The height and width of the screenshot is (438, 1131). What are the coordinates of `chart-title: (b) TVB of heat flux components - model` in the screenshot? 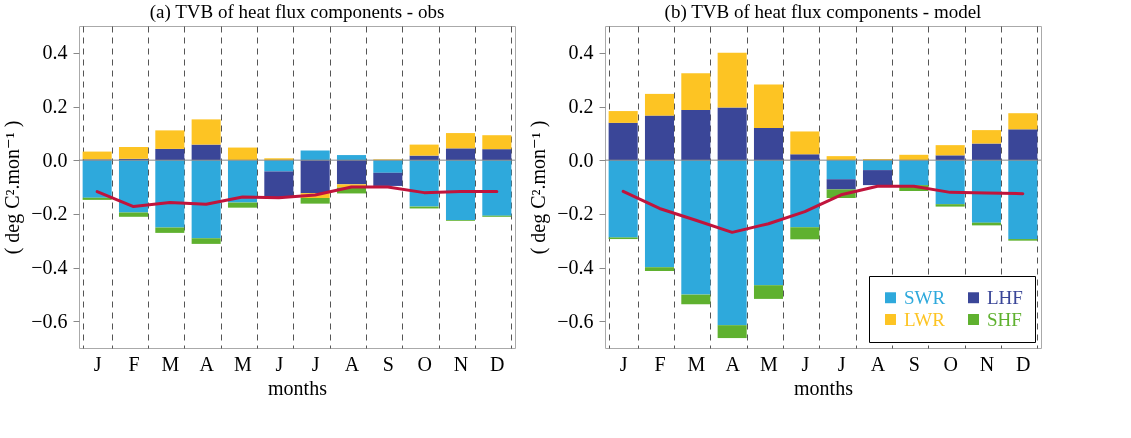 It's located at (823, 12).